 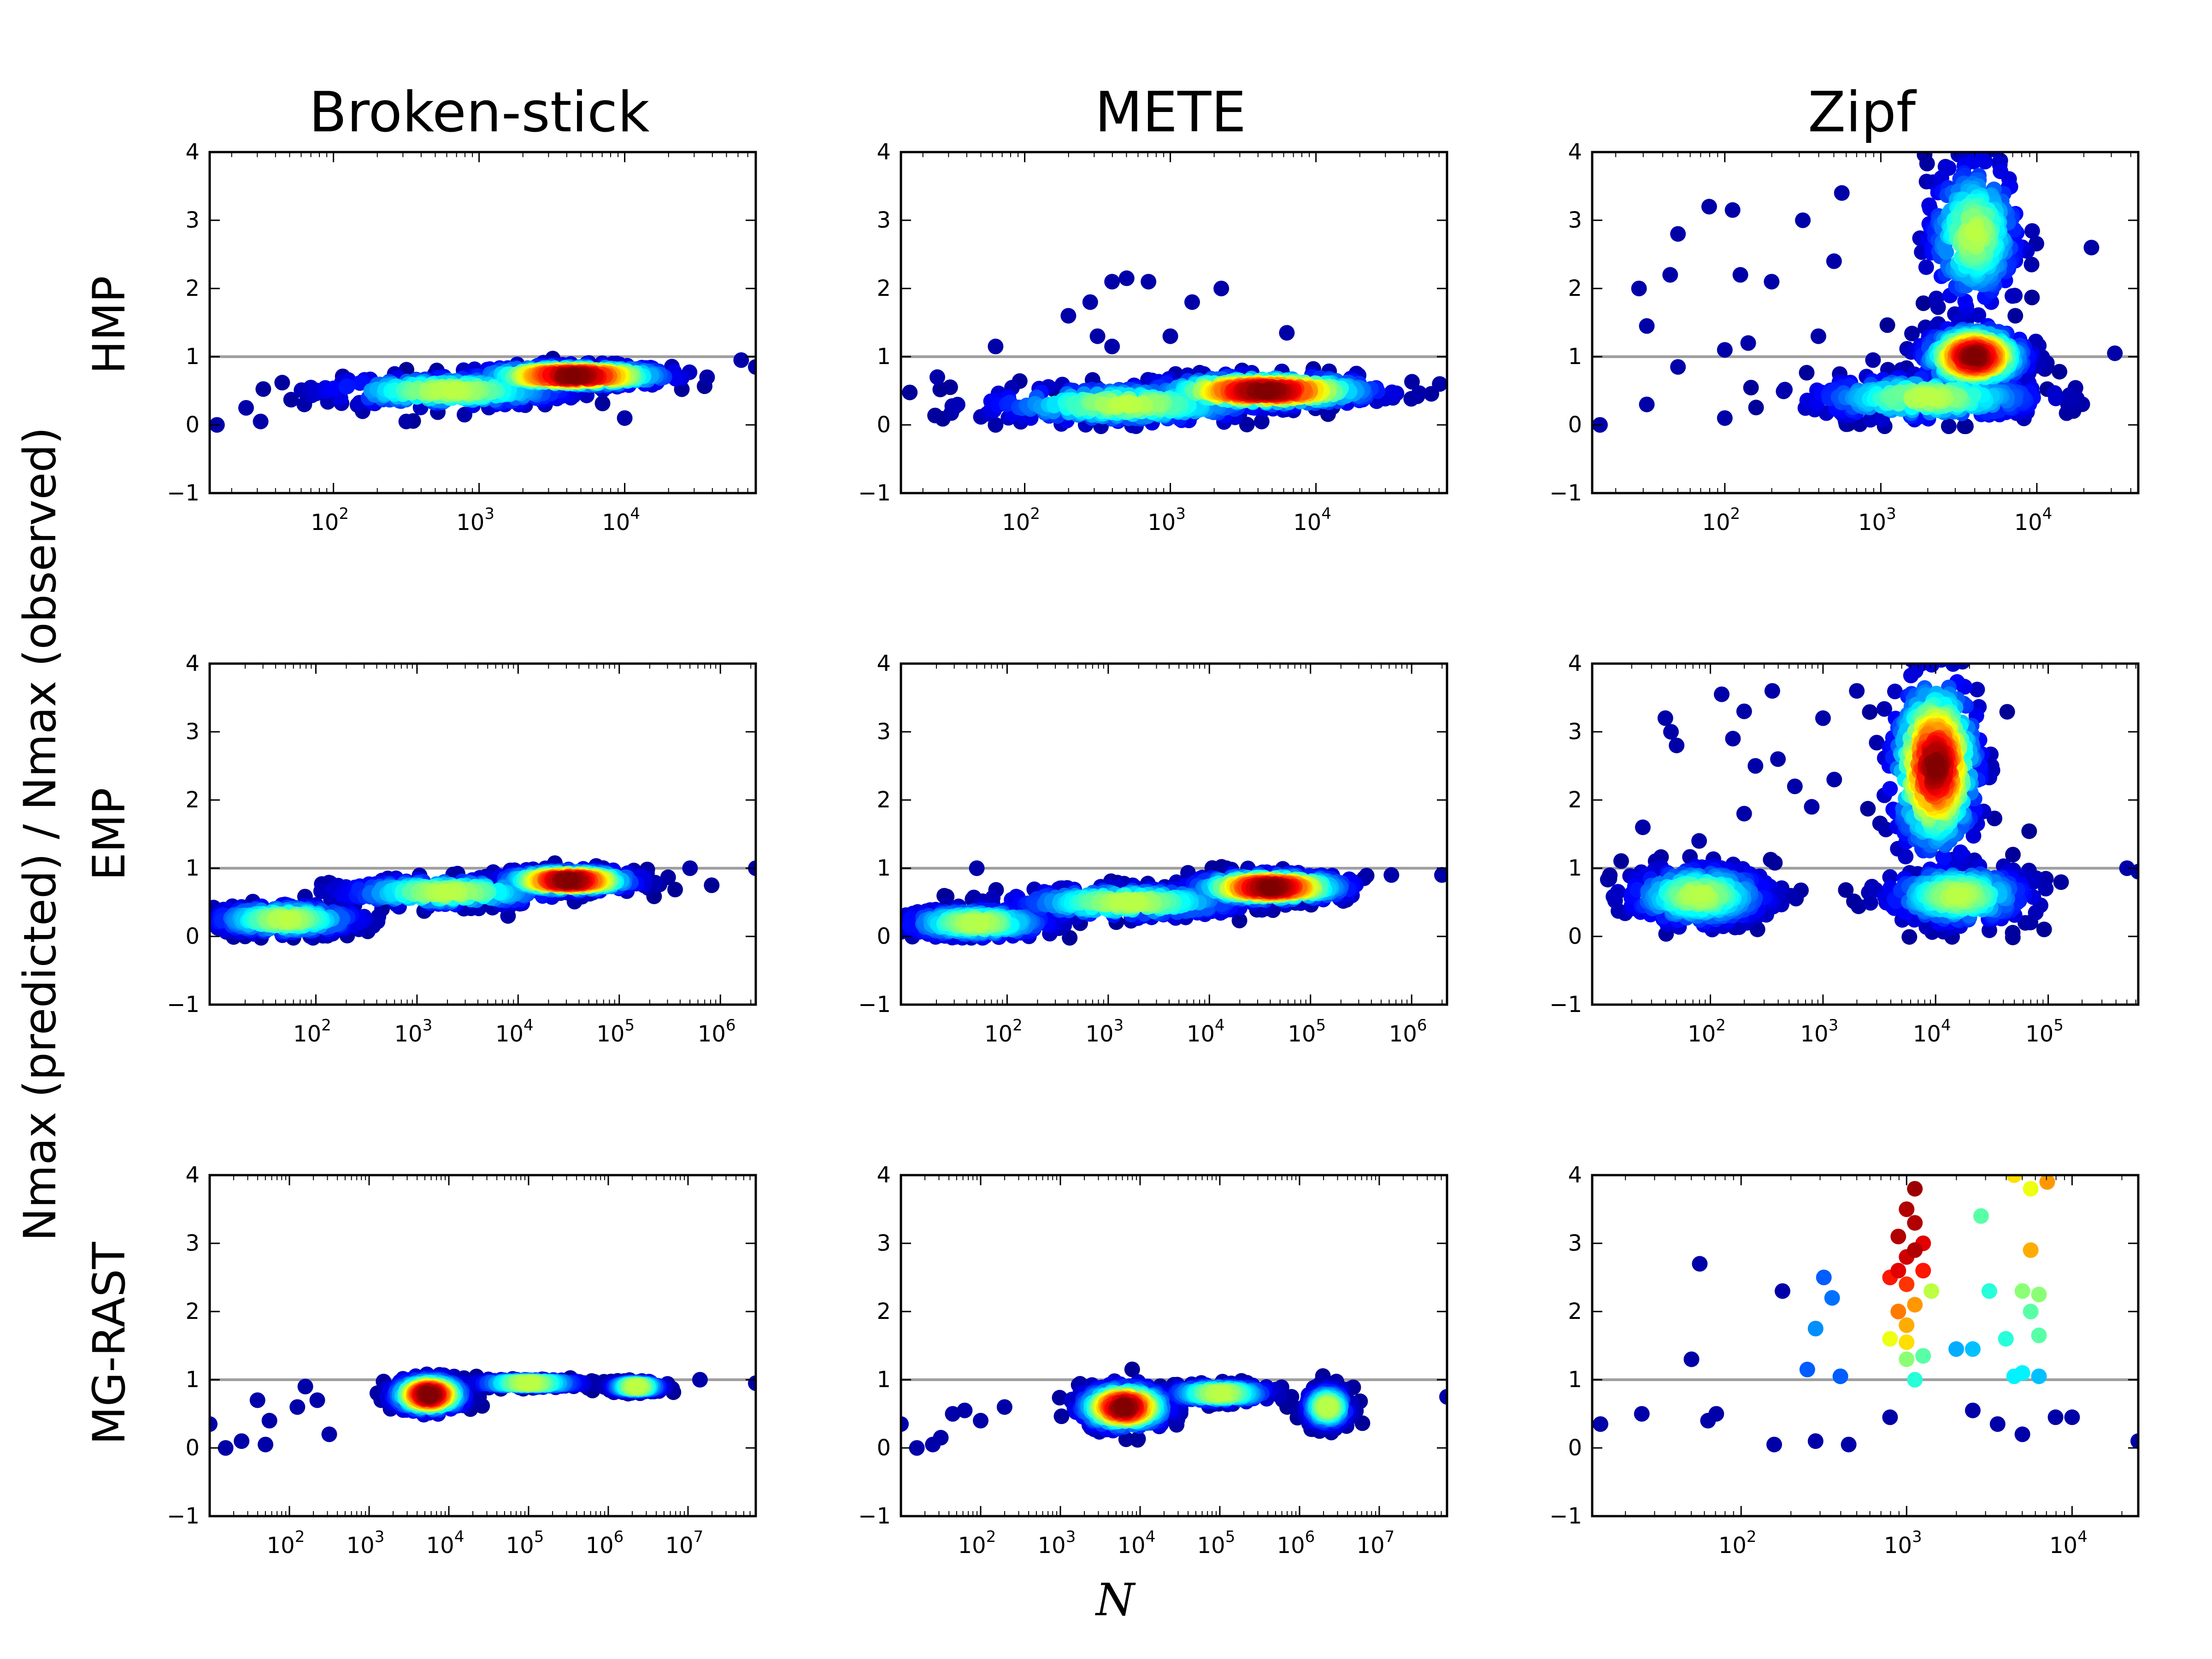 What do you see at coordinates (479, 113) in the screenshot?
I see `column-title-broken-stick: Broken-stick` at bounding box center [479, 113].